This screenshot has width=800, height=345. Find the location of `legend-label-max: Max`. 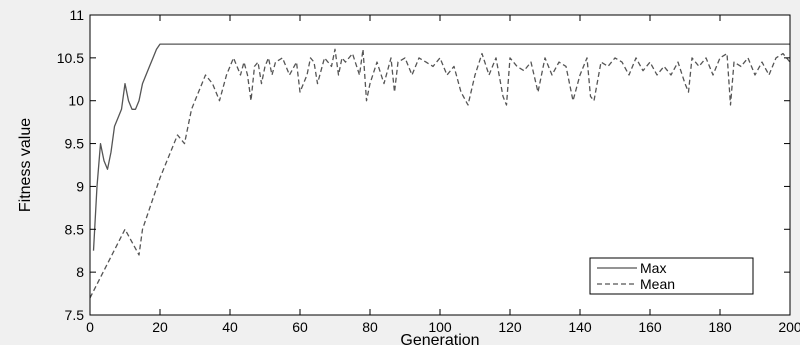

legend-label-max: Max is located at coordinates (653, 268).